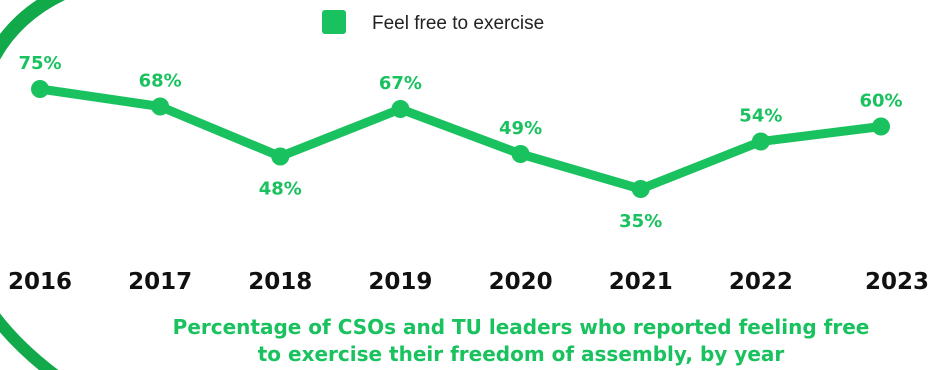 This screenshot has width=939, height=370. I want to click on decorative-arc-top-left, so click(33, 30).